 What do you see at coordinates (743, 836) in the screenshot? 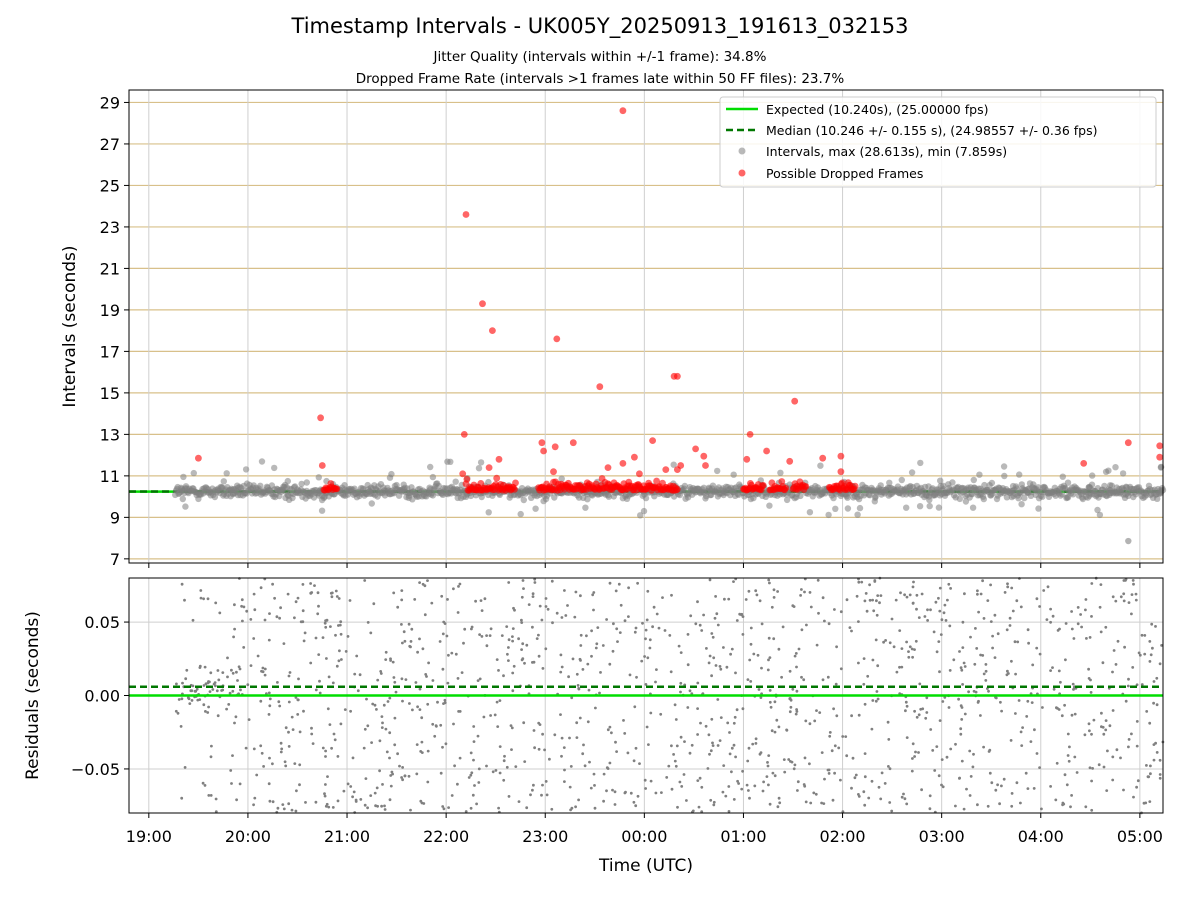
I see `x-tick-label: 01:00` at bounding box center [743, 836].